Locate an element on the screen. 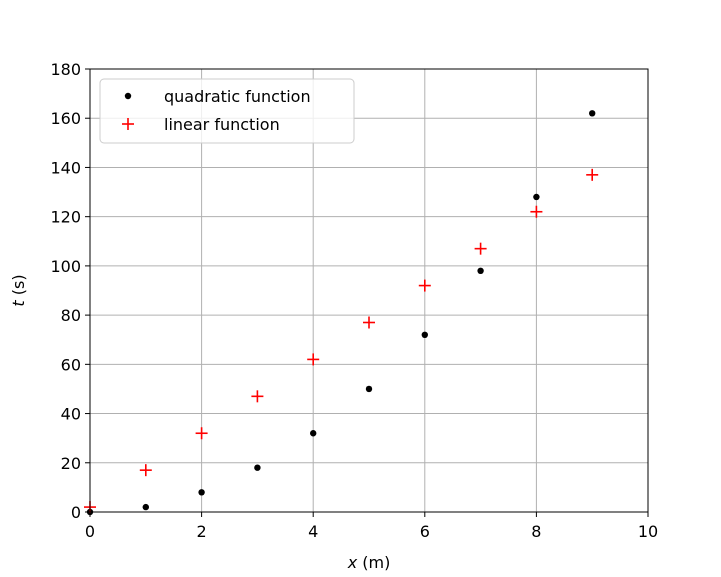  y-axis-label: t (s) is located at coordinates (18, 290).